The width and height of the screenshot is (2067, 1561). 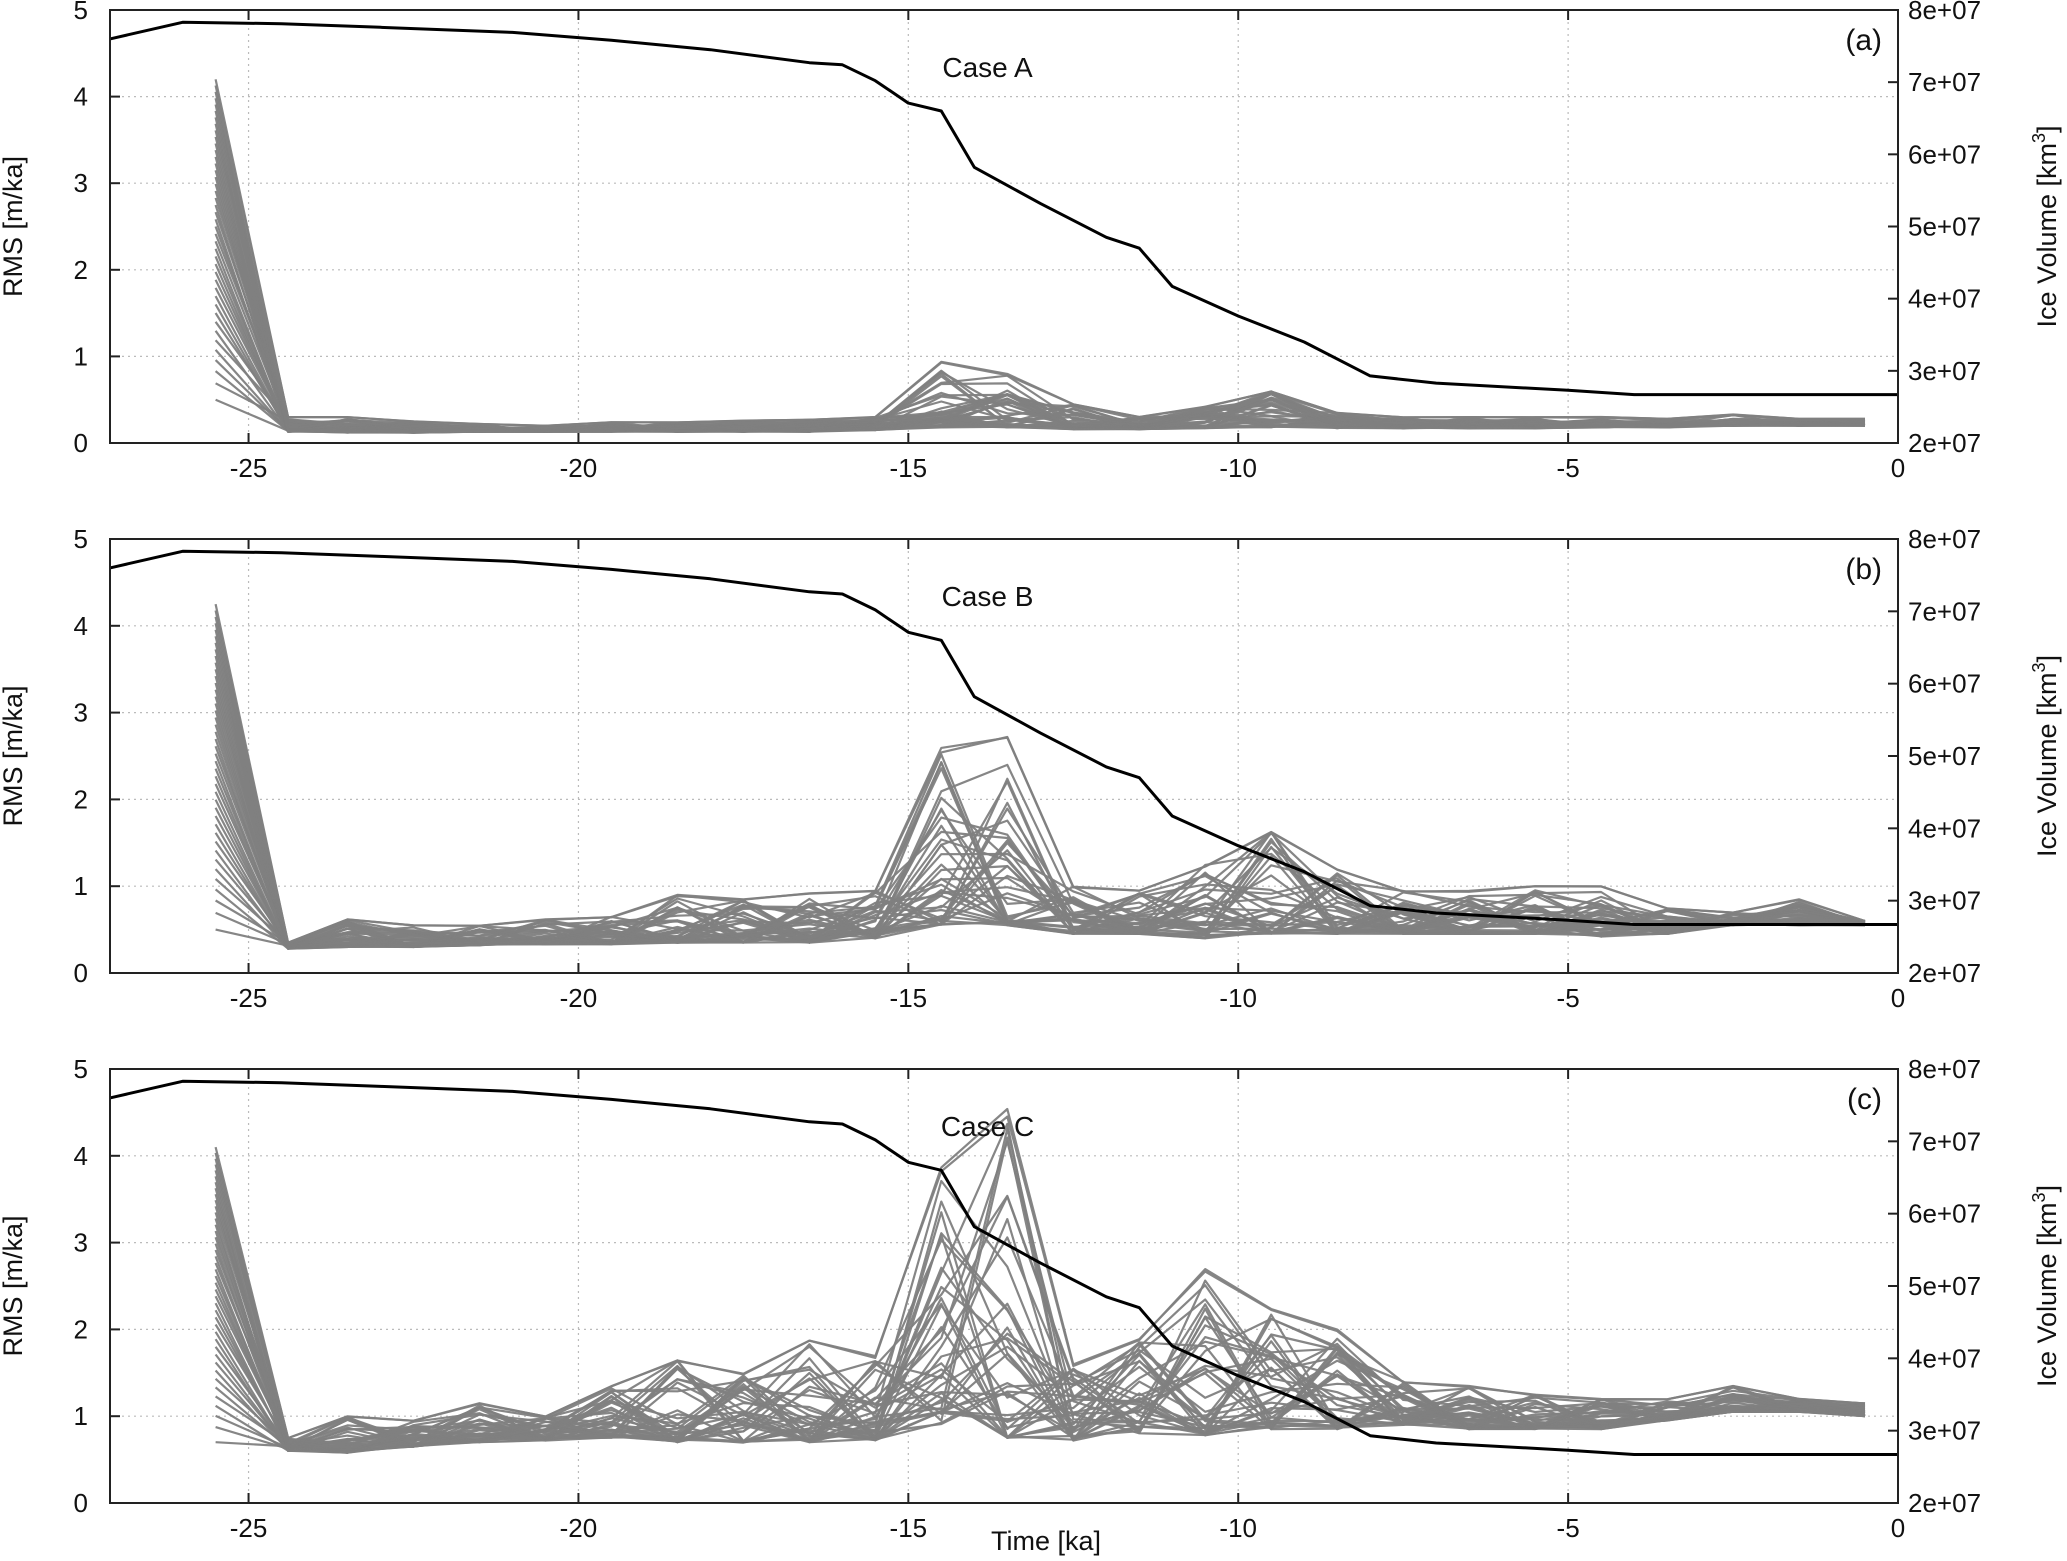 What do you see at coordinates (987, 1126) in the screenshot?
I see `case-label: Case C` at bounding box center [987, 1126].